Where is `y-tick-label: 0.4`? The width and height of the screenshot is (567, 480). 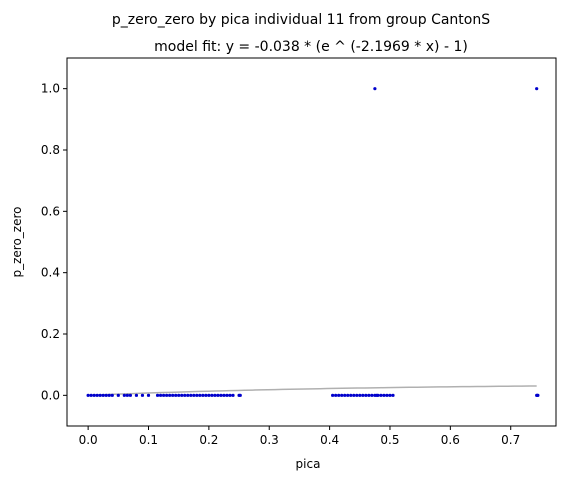
y-tick-label: 0.4 is located at coordinates (50, 273).